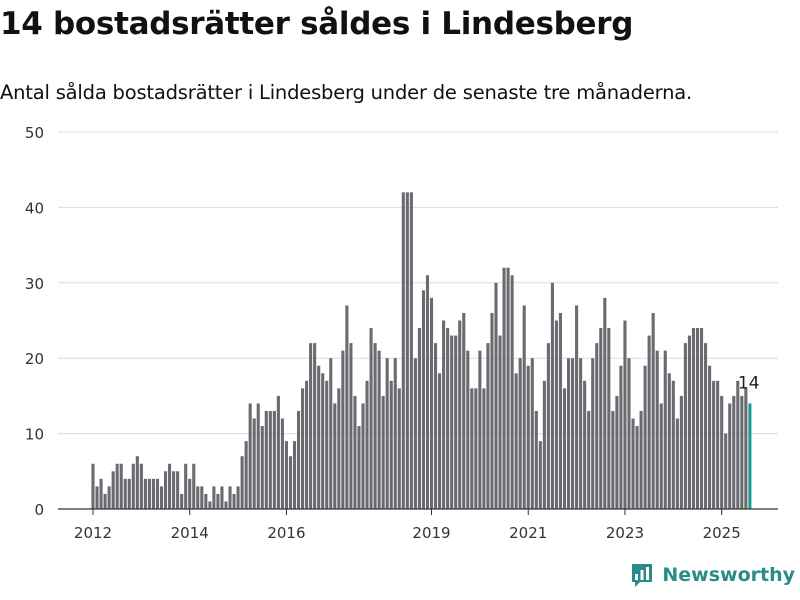  Describe the element at coordinates (728, 575) in the screenshot. I see `logo-text: Newsworthy` at that location.